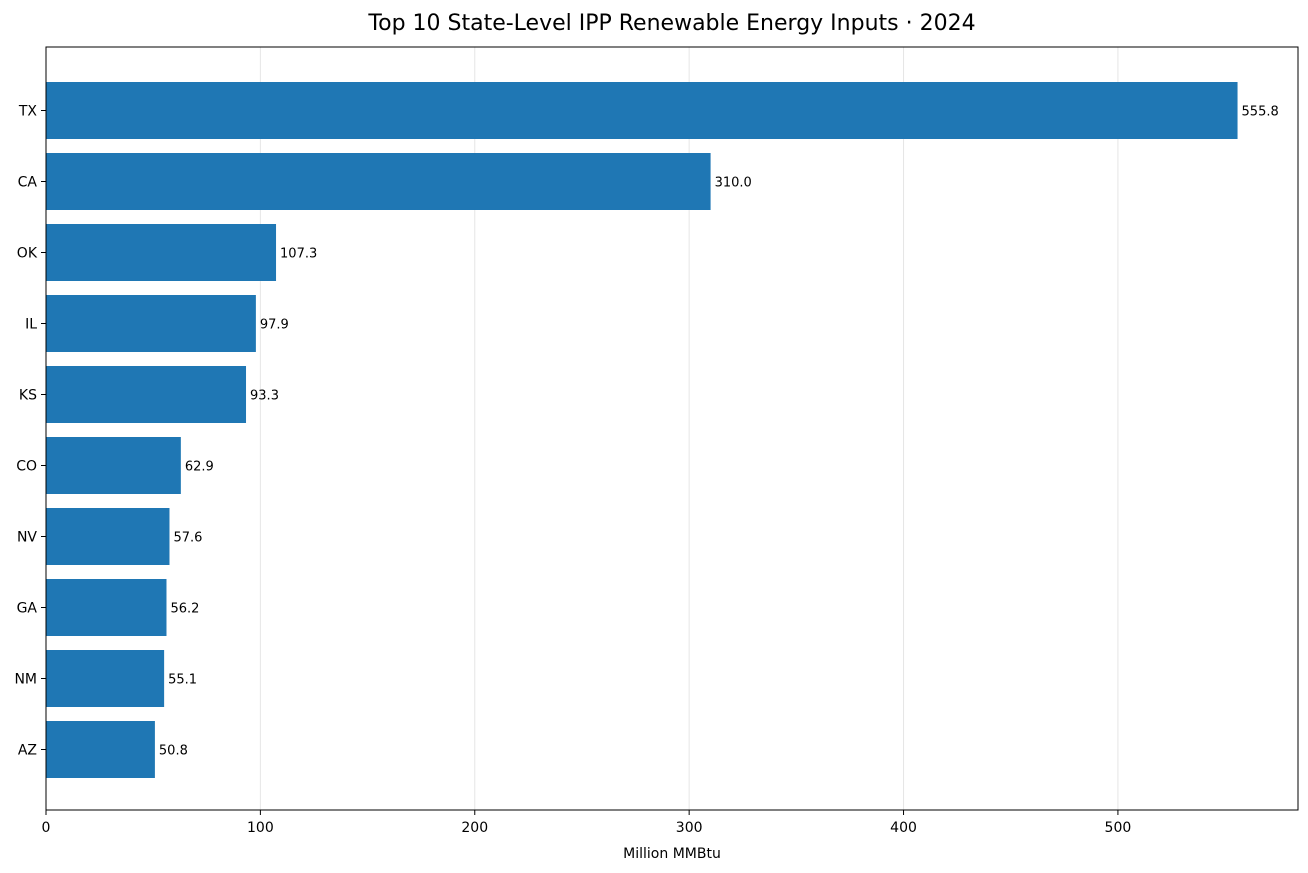 This screenshot has height=873, width=1308. Describe the element at coordinates (260, 828) in the screenshot. I see `x-tick-label: 100` at that location.